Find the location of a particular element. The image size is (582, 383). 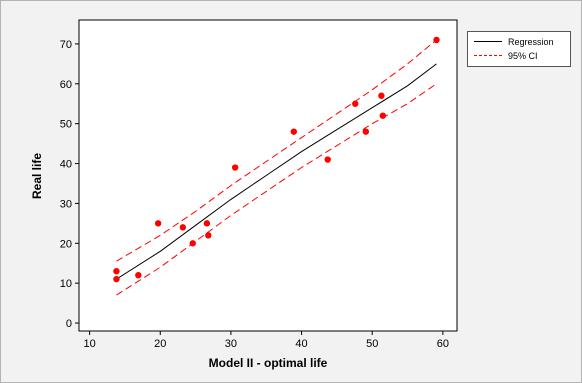

y-tick-label: 40 is located at coordinates (66, 165).